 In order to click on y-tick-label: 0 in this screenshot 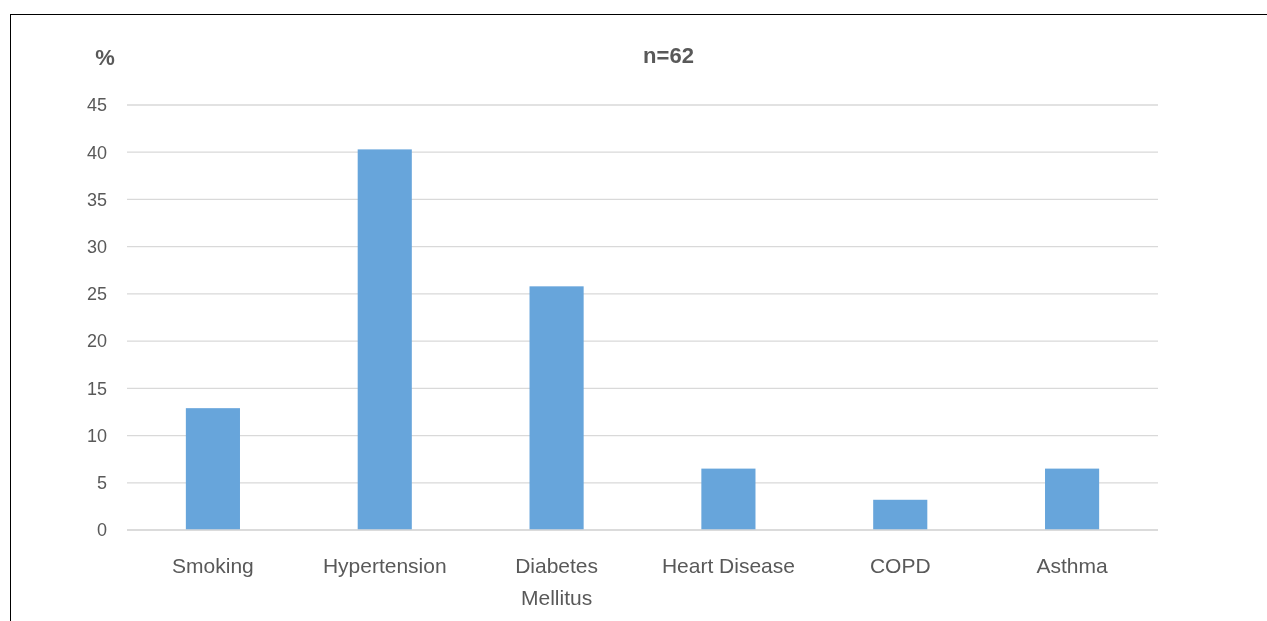, I will do `click(101, 530)`.